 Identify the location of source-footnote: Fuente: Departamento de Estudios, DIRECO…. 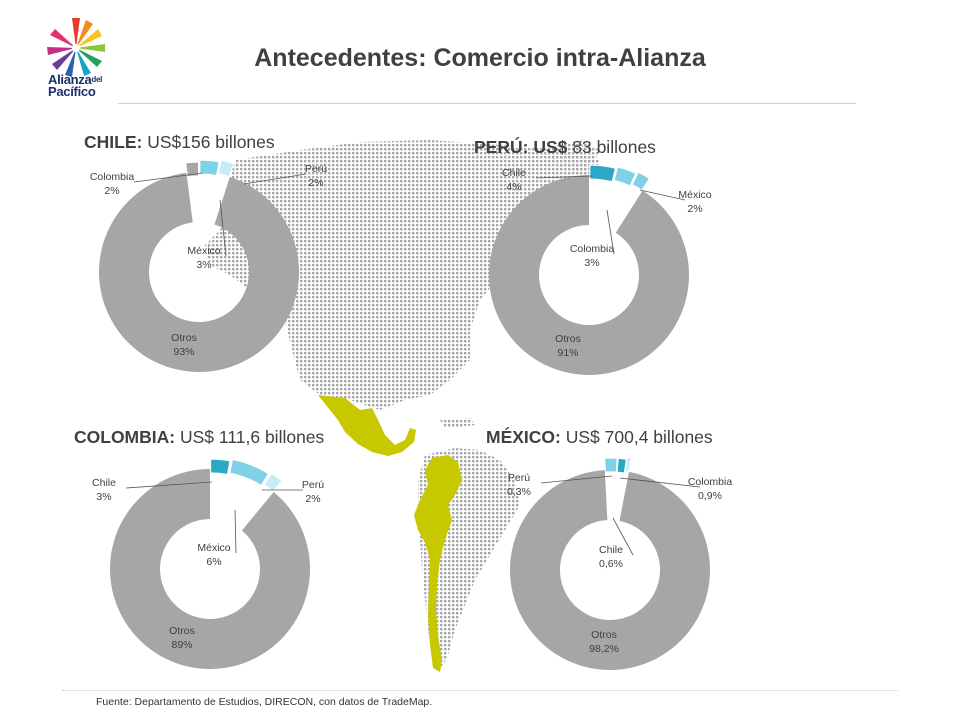
(264, 702).